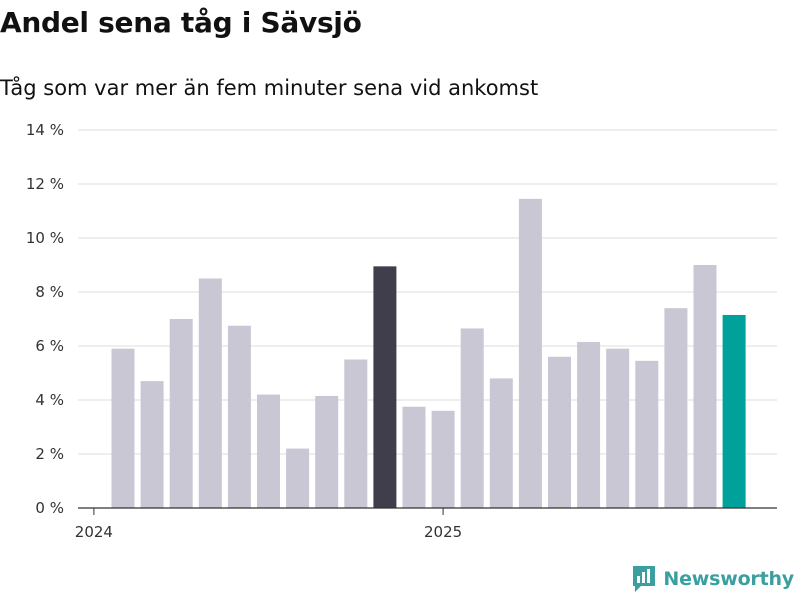 The image size is (800, 600). Describe the element at coordinates (49, 400) in the screenshot. I see `y-tick-label: 4 %` at that location.